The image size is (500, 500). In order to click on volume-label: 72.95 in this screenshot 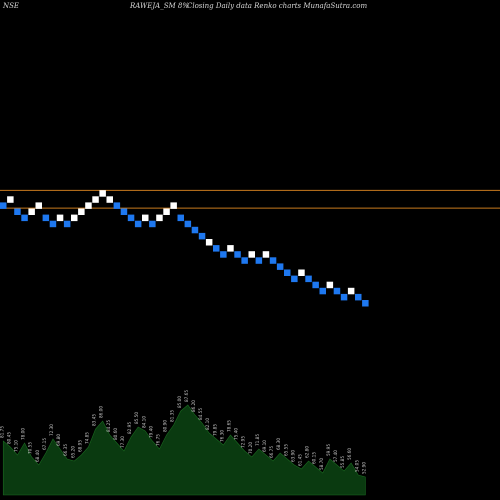, I will do `click(243, 442)`.